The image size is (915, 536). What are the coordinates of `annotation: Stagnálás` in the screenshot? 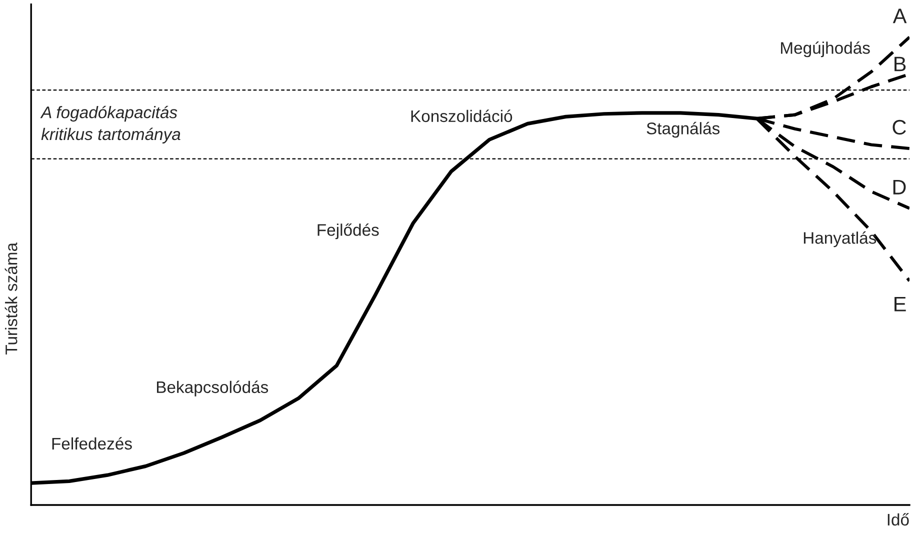 It's located at (683, 130).